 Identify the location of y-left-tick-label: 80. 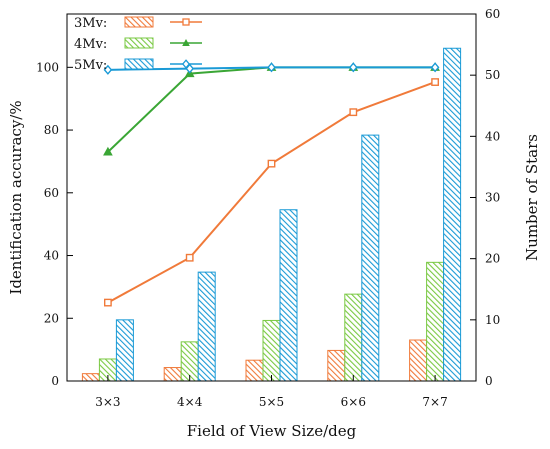
(51, 130).